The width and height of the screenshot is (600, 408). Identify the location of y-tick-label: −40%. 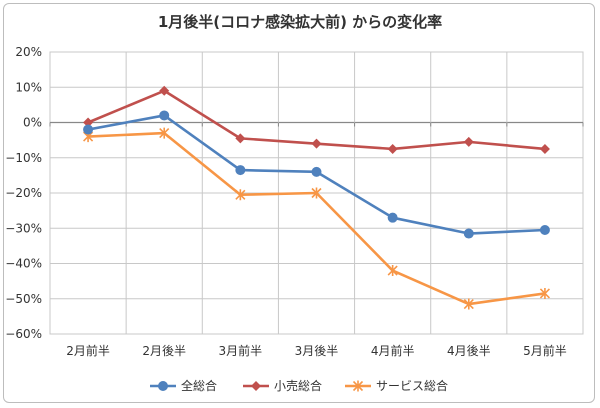
(23, 264).